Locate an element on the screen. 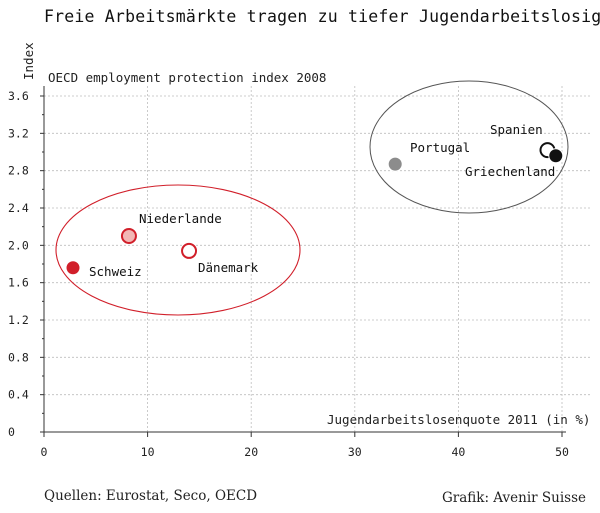 The image size is (600, 513). label-niederlande: Niederlande is located at coordinates (180, 218).